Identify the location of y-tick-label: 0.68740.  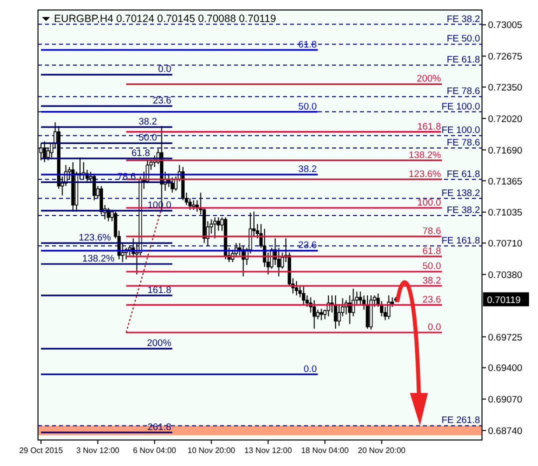
(505, 431).